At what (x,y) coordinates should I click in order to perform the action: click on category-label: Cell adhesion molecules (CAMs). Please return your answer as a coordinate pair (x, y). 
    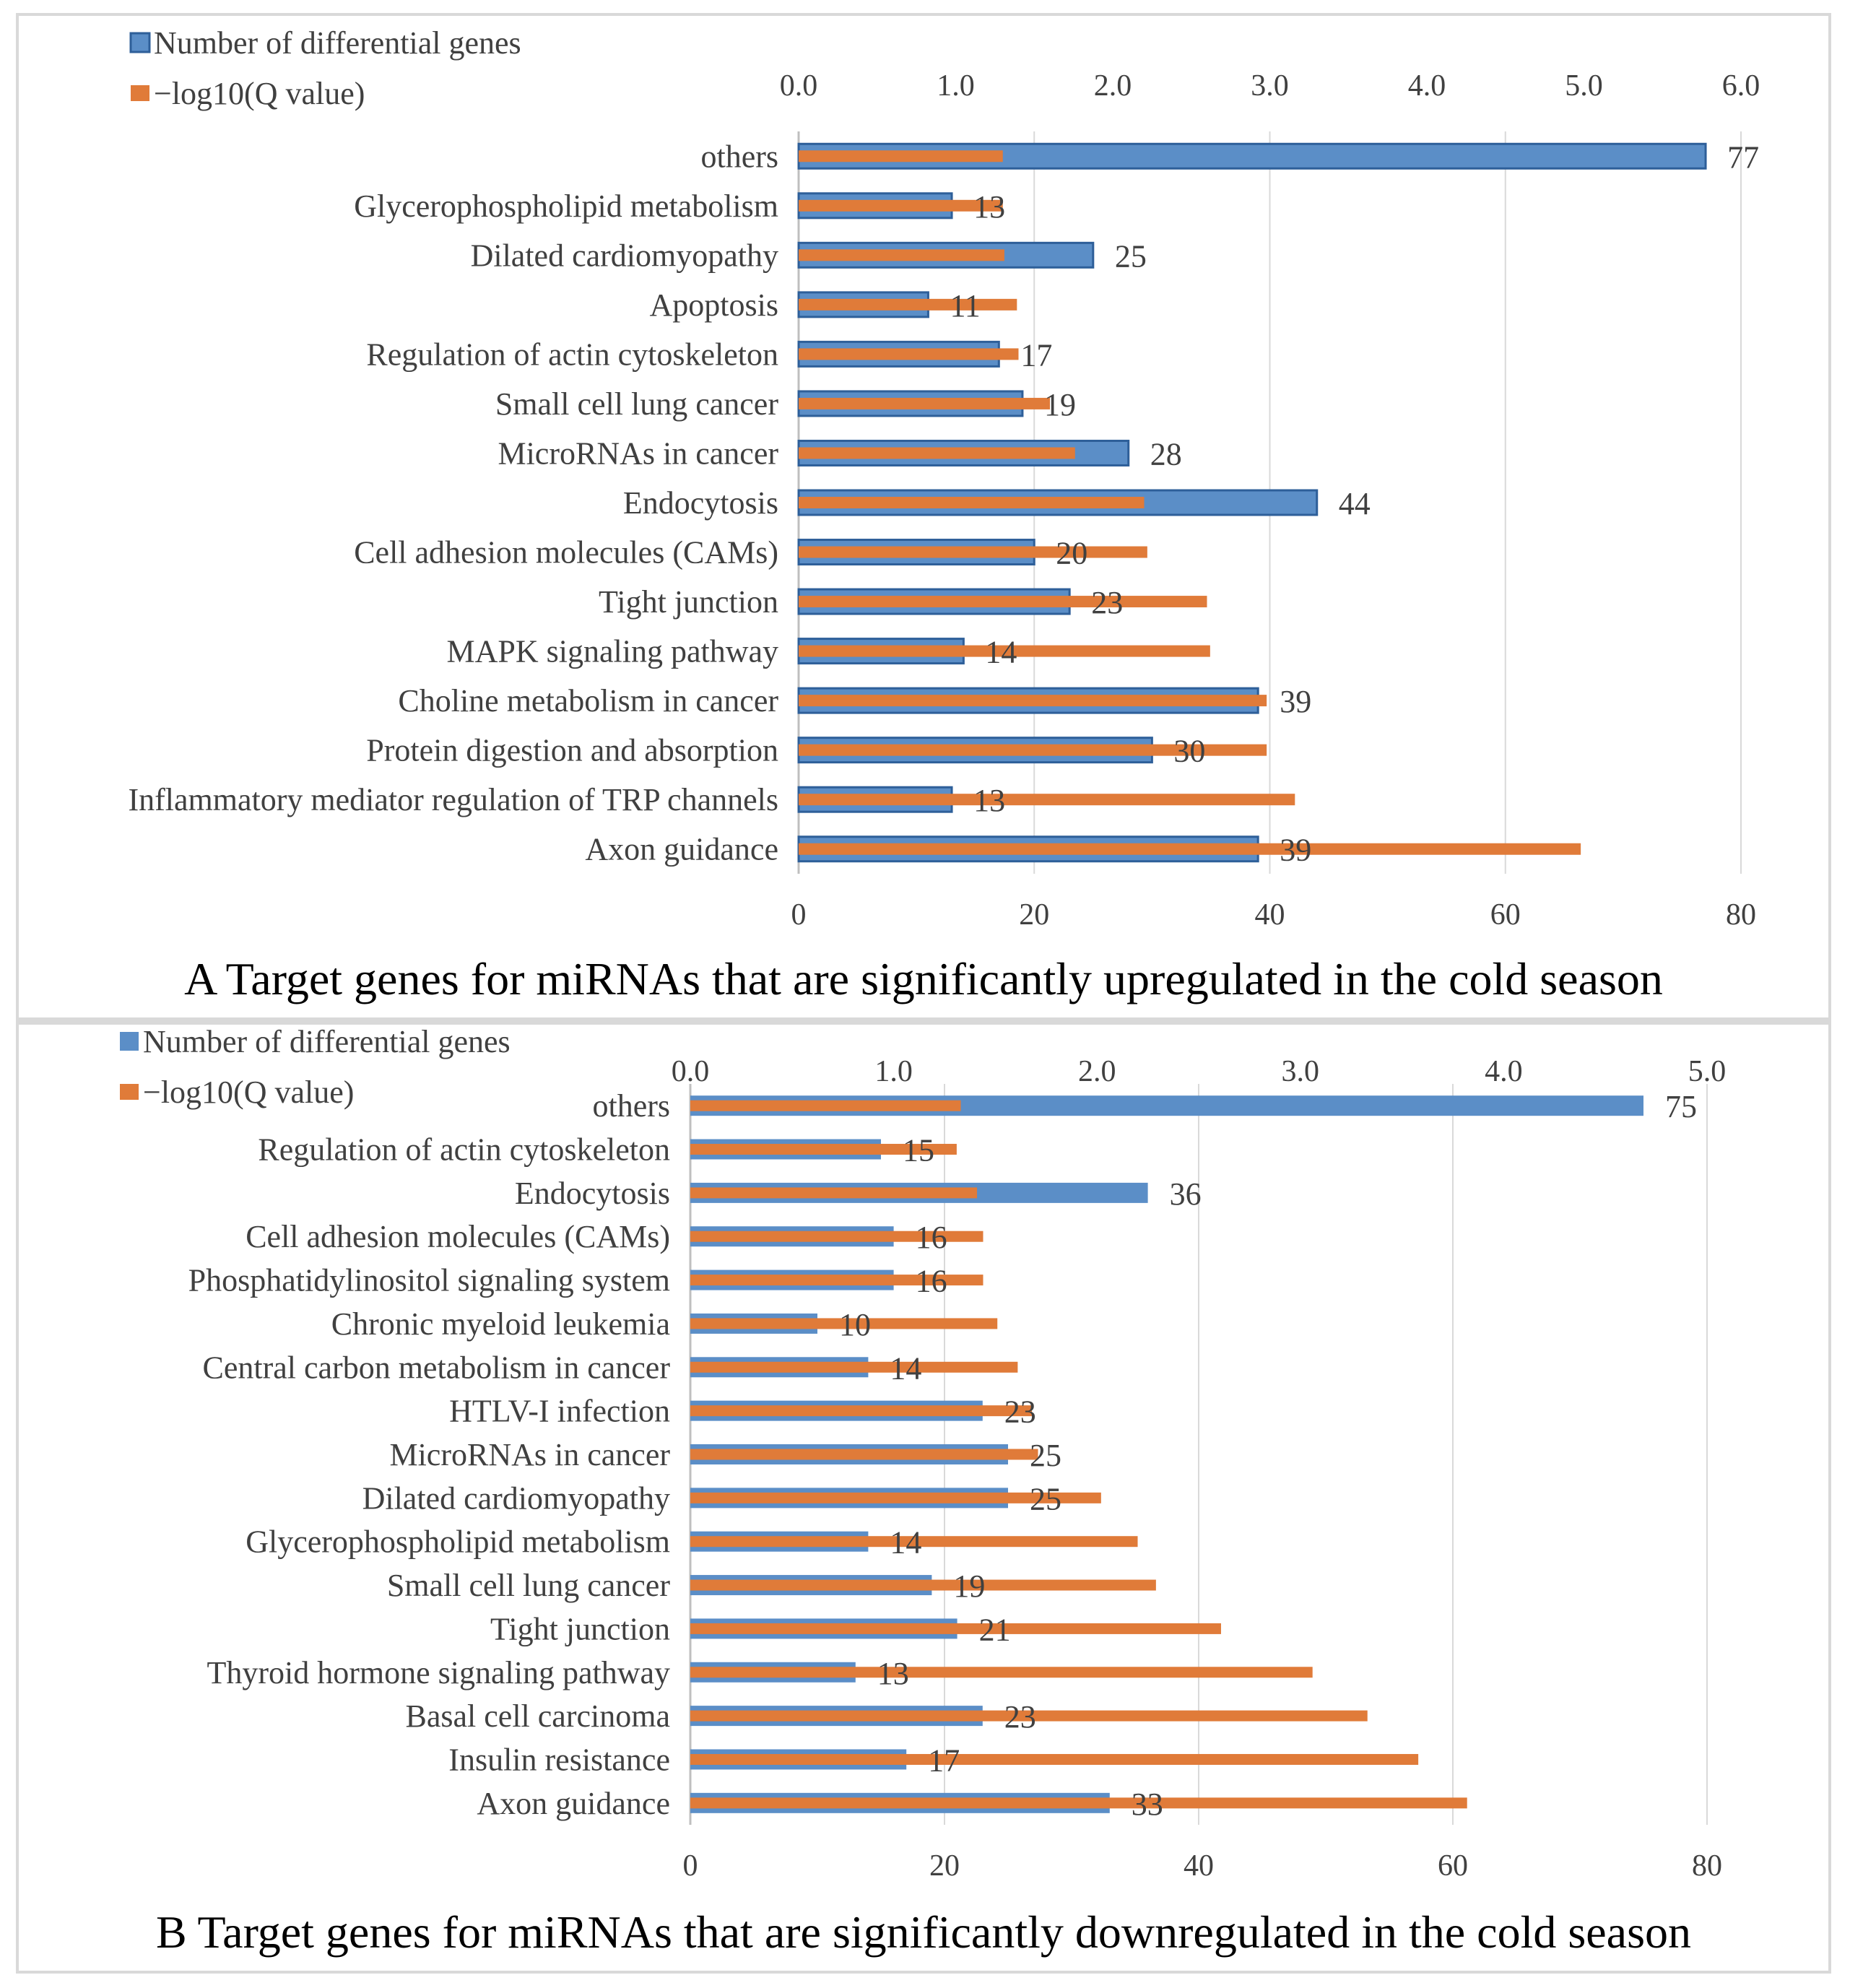
    Looking at the image, I should click on (566, 552).